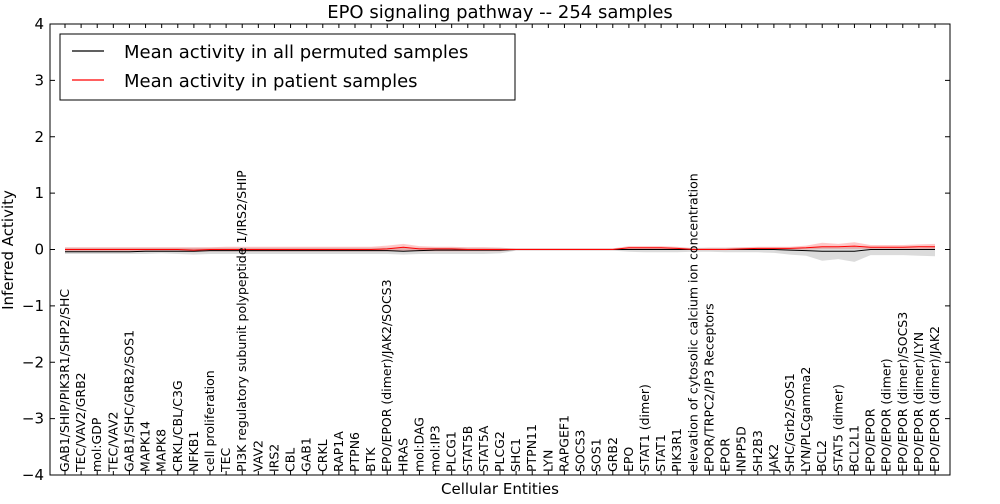  I want to click on x-tick-label: INPP5D, so click(741, 449).